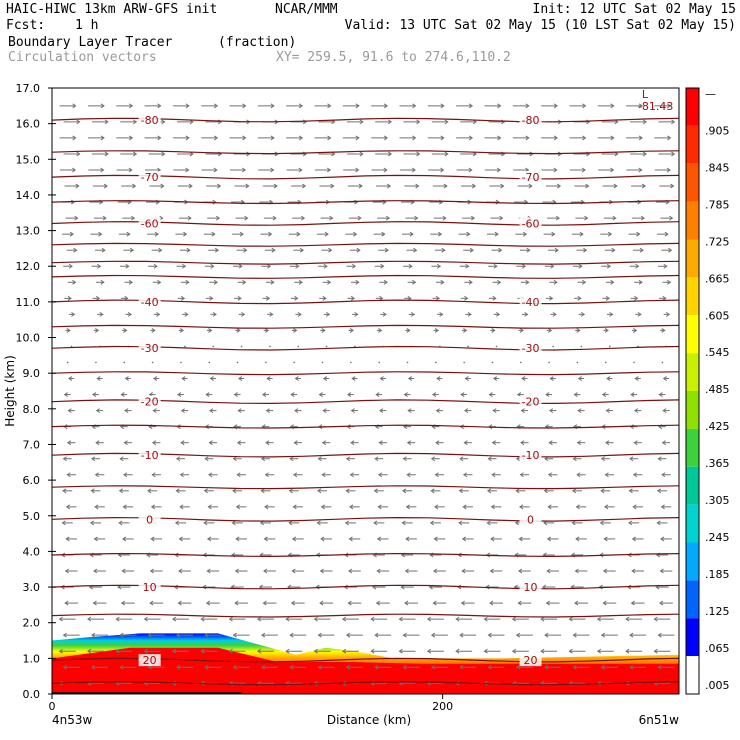 The width and height of the screenshot is (740, 740). Describe the element at coordinates (32, 373) in the screenshot. I see `y-tick-label: 9.0` at that location.